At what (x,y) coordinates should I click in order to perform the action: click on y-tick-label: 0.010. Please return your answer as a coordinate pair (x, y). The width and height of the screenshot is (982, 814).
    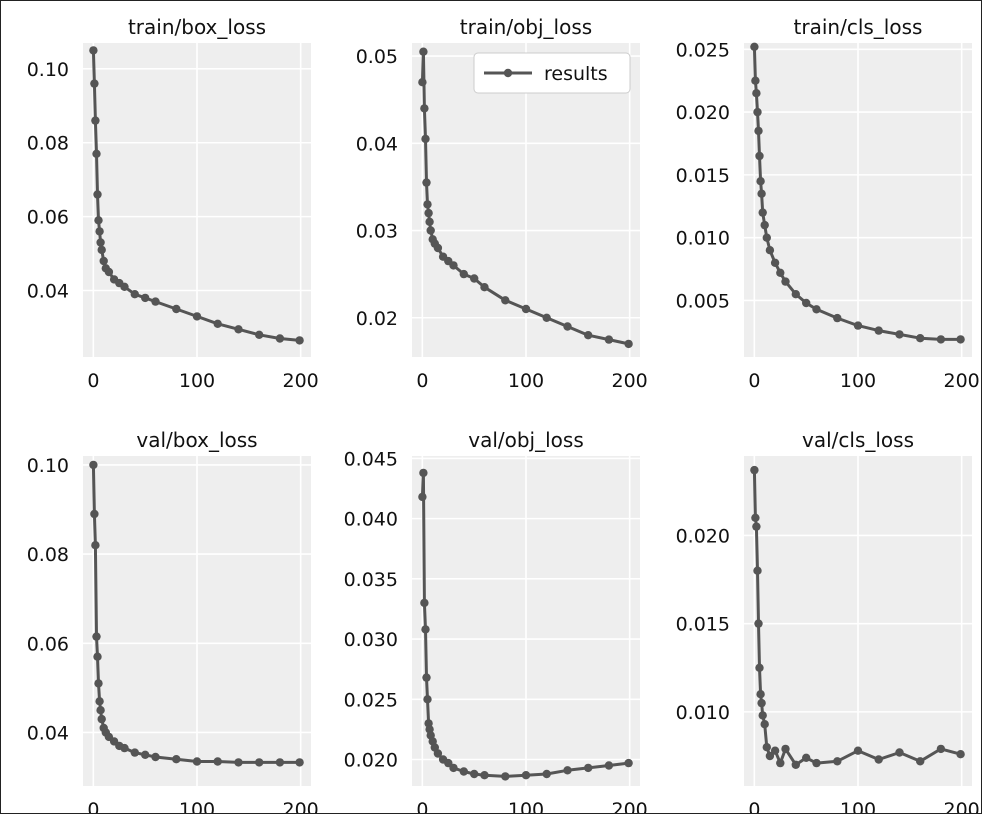
    Looking at the image, I should click on (703, 713).